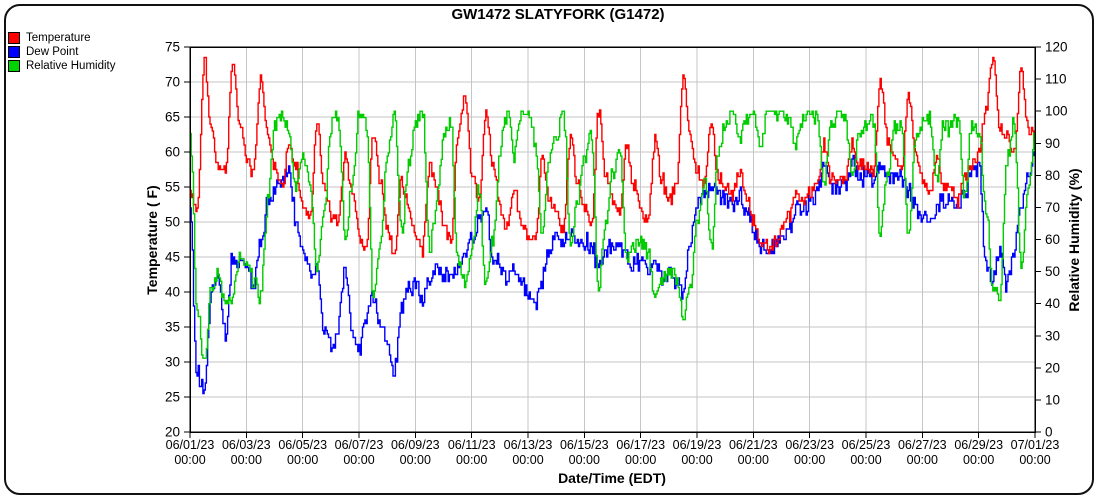  What do you see at coordinates (71, 66) in the screenshot?
I see `legend-label-relative-humidity: Relative Humidity` at bounding box center [71, 66].